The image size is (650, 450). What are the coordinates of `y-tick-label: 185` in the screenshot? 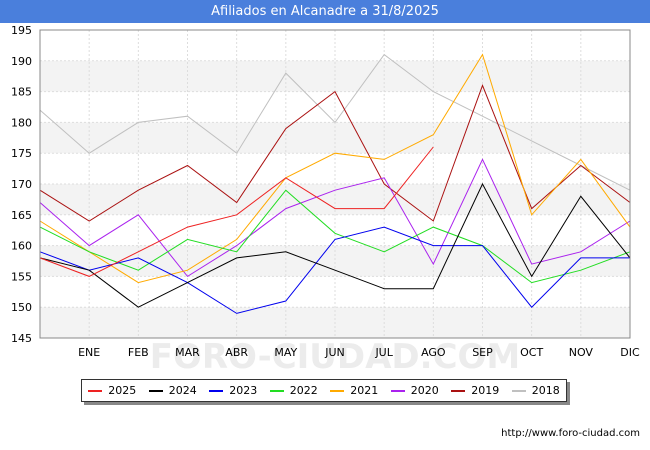 It's located at (21, 92).